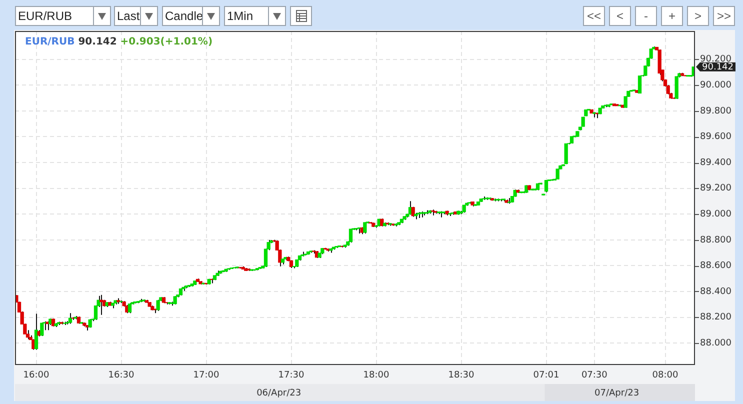  Describe the element at coordinates (716, 240) in the screenshot. I see `y-tick-label: 88.800` at that location.